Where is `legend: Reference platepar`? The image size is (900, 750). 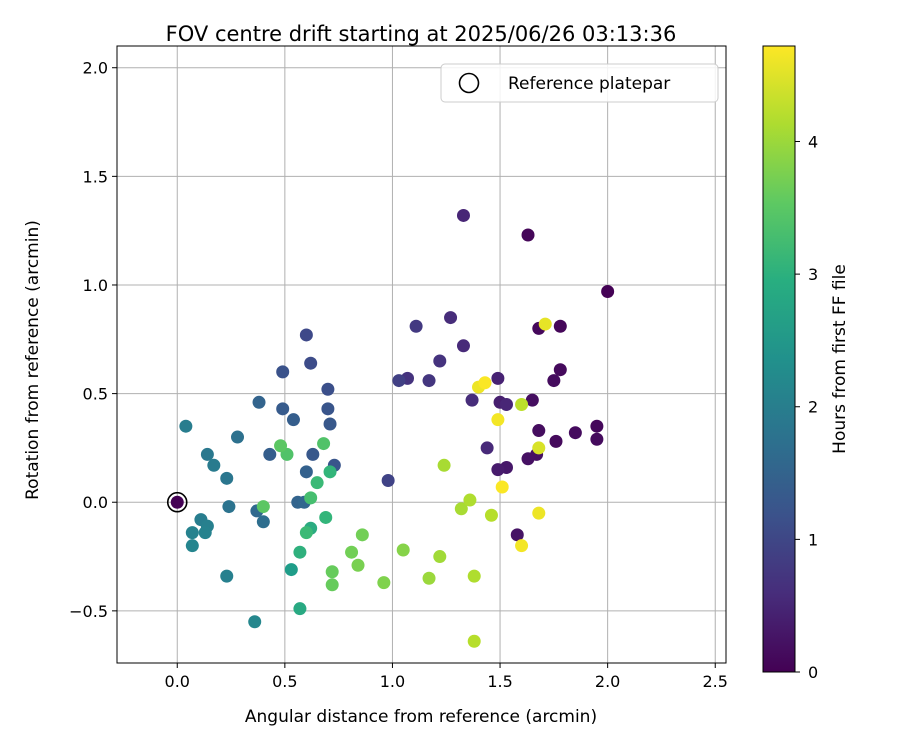 legend: Reference platepar is located at coordinates (579, 83).